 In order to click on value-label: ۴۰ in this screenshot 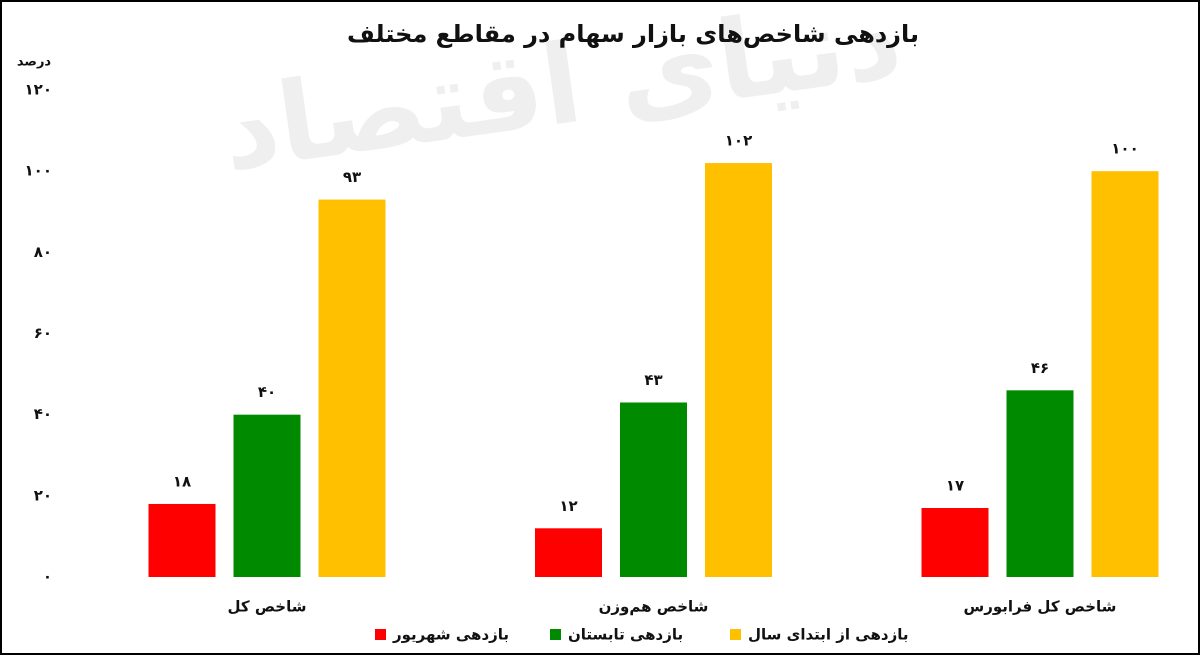, I will do `click(267, 392)`.